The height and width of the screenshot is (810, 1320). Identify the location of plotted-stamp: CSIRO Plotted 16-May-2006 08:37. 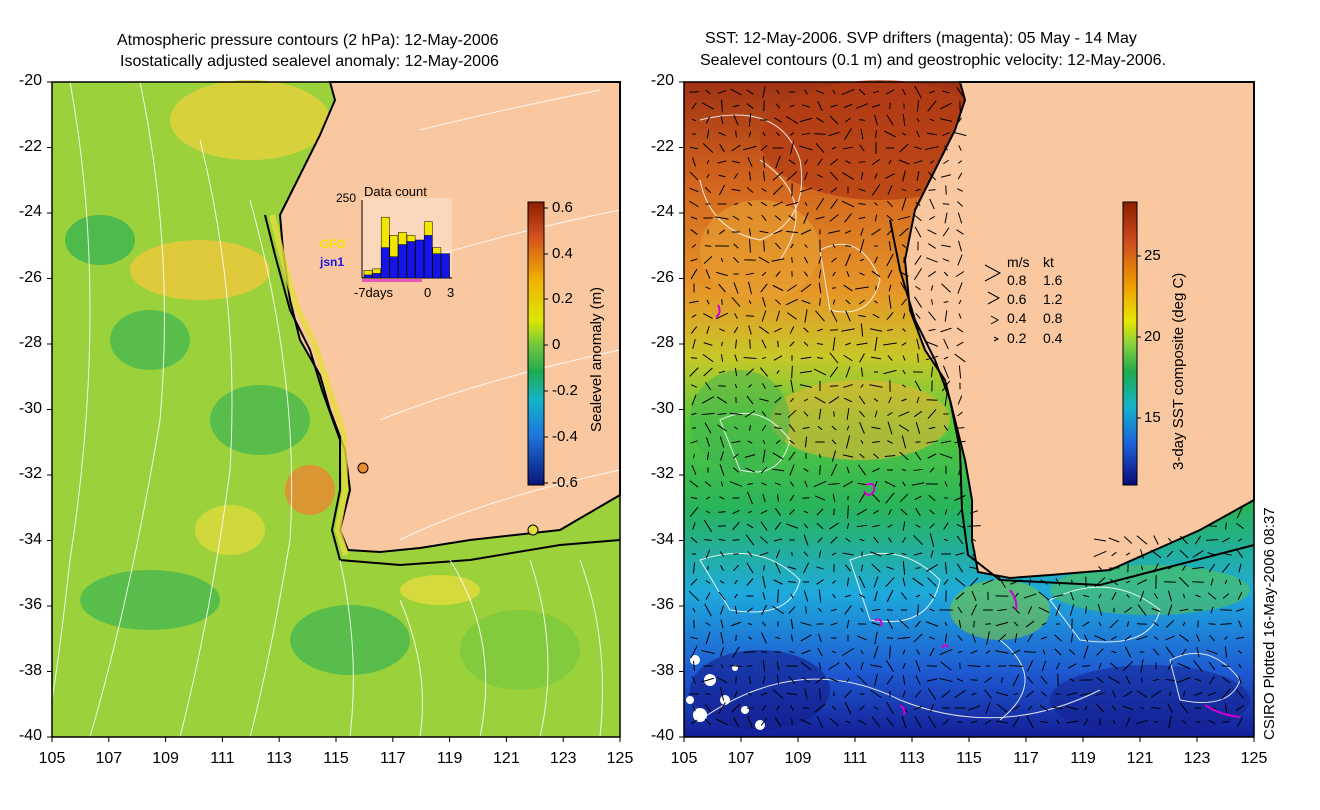
(1269, 623).